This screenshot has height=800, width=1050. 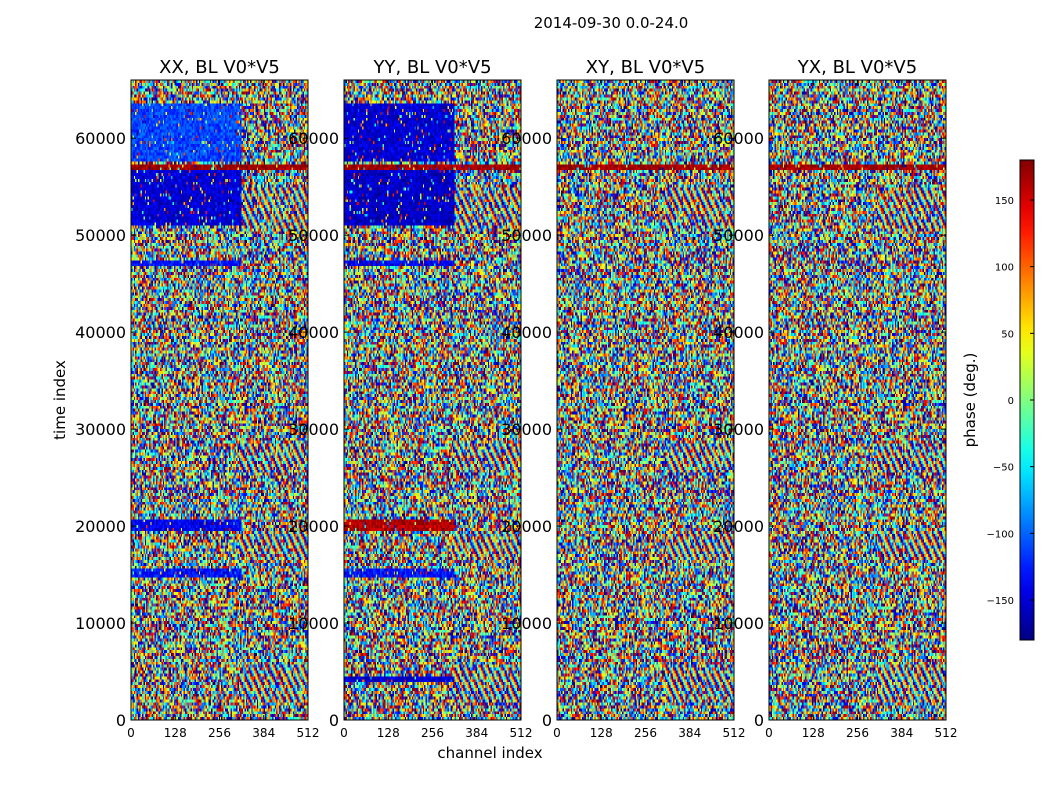 What do you see at coordinates (1004, 268) in the screenshot?
I see `colorbar-tick-label: 100` at bounding box center [1004, 268].